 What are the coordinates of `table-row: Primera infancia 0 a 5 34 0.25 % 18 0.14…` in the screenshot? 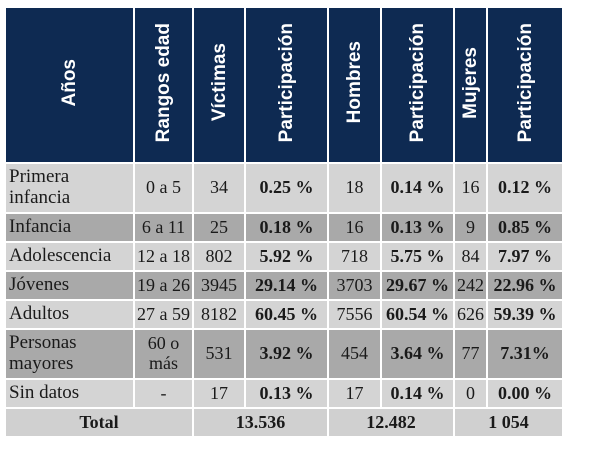 It's located at (284, 188).